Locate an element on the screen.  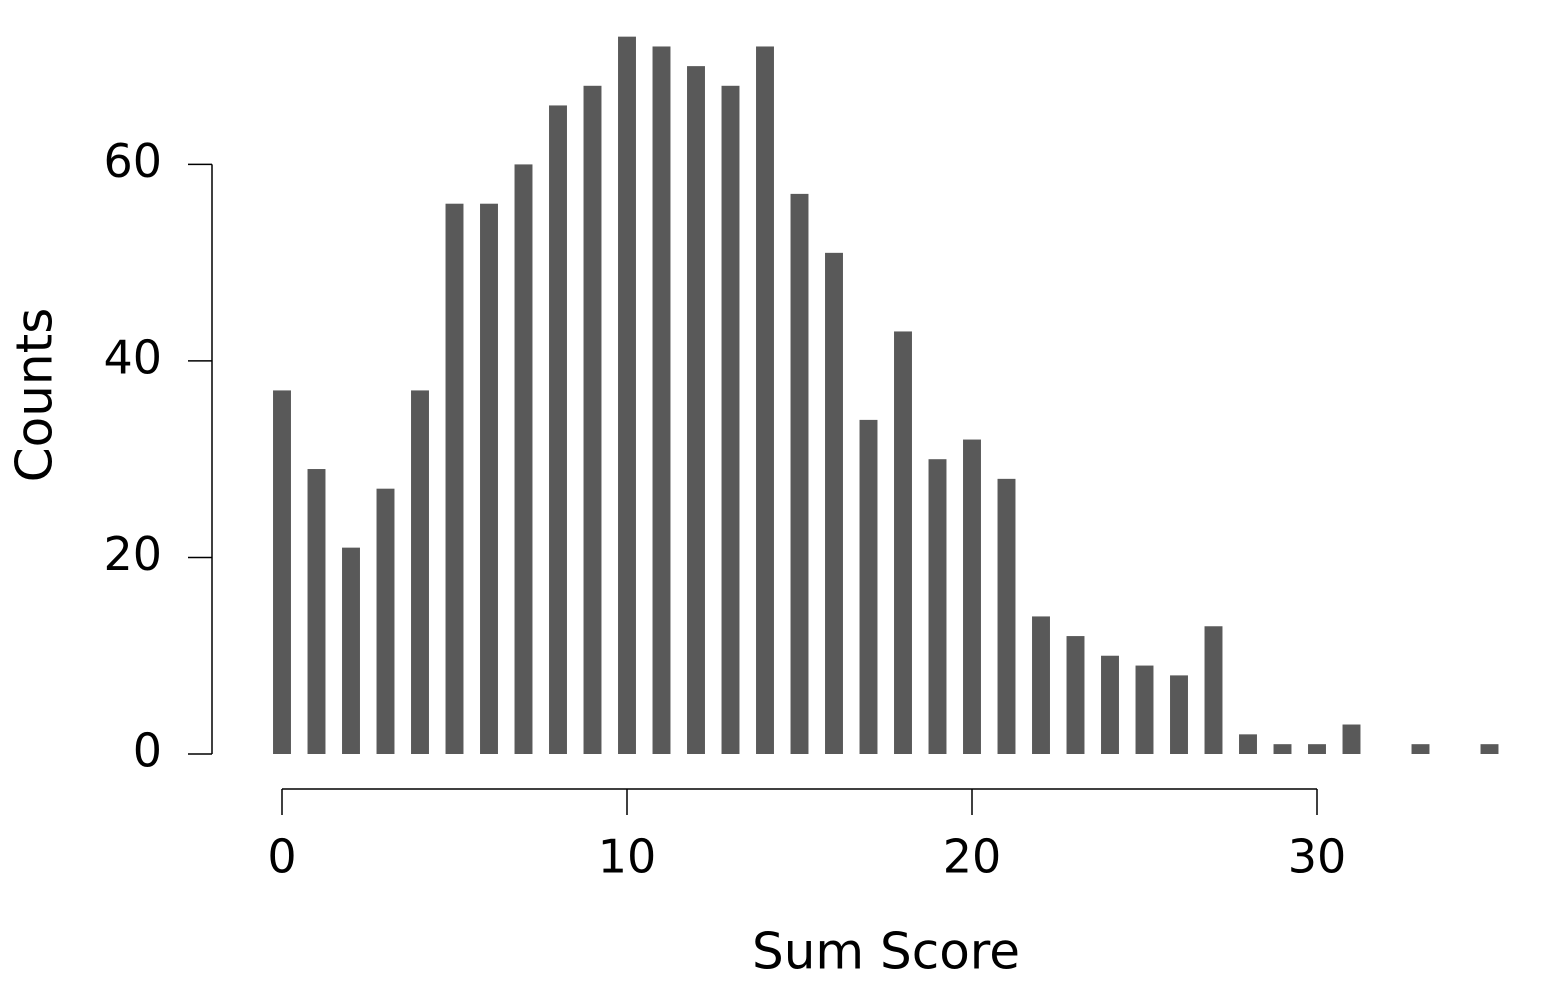
y-axis-title: Counts is located at coordinates (35, 395).